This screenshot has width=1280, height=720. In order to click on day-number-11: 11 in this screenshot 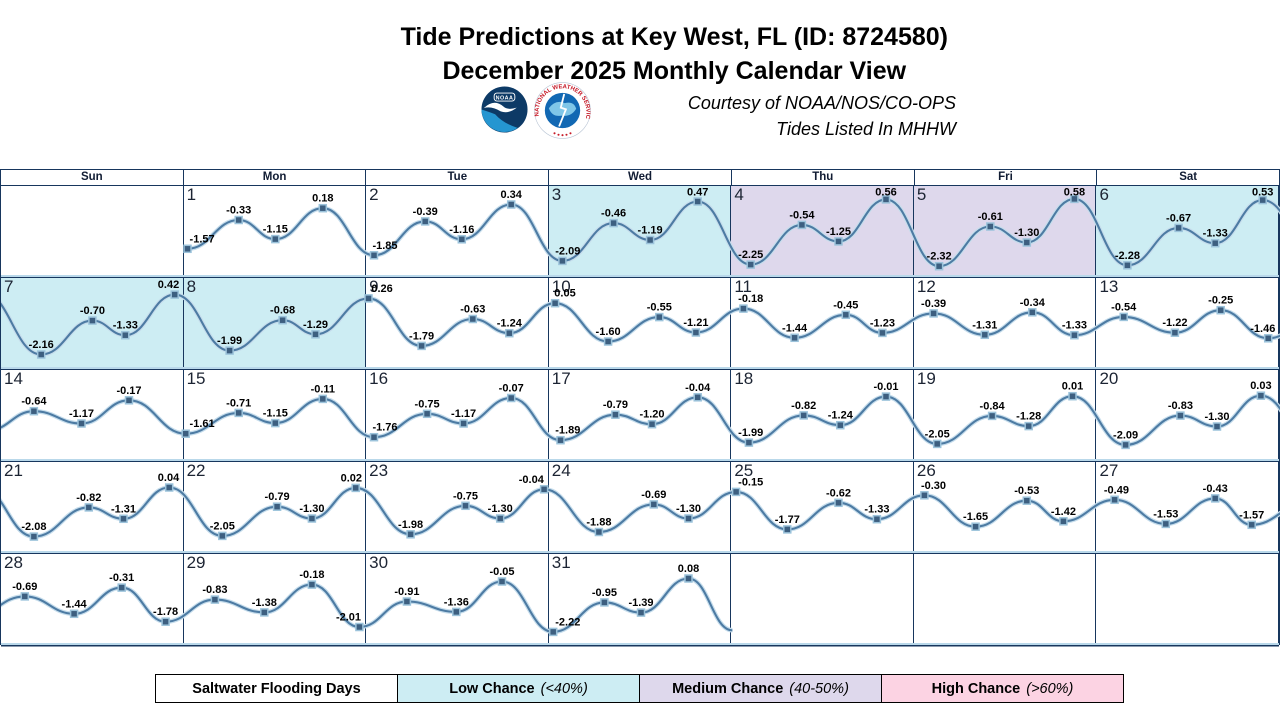, I will do `click(743, 286)`.